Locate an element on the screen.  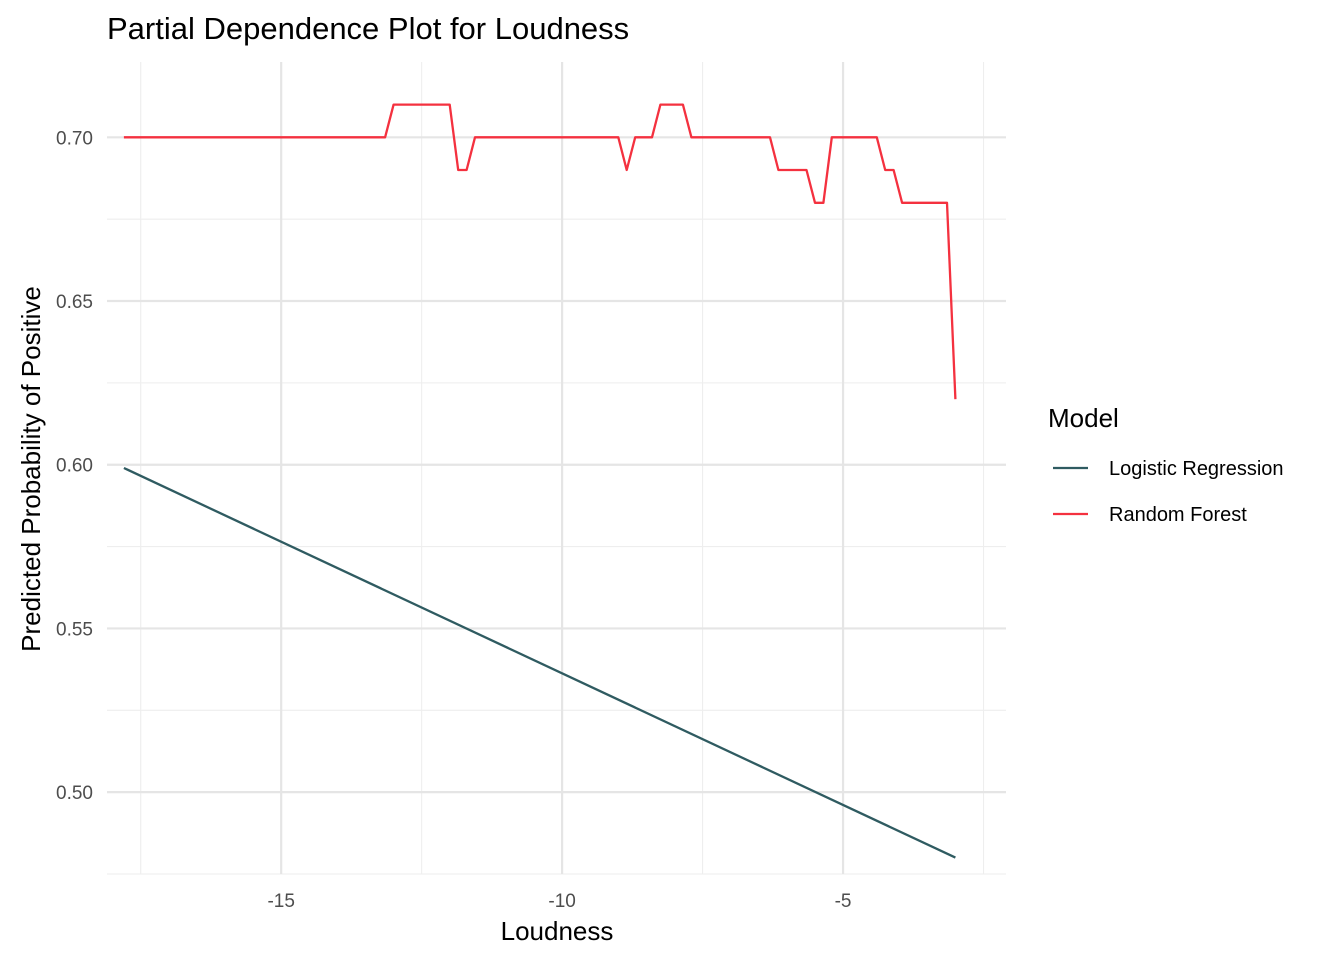
x-axis-ticks: -15 -10 -5 is located at coordinates (559, 901).